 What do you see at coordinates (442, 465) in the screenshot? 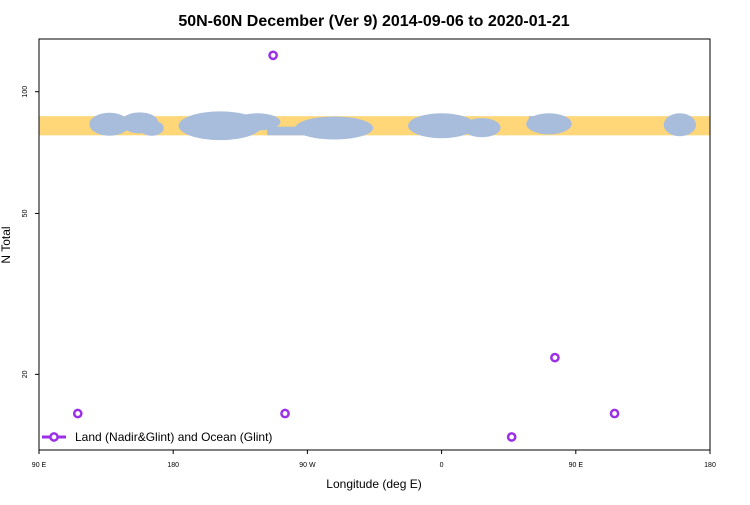
I see `x-tick-label: 0` at bounding box center [442, 465].